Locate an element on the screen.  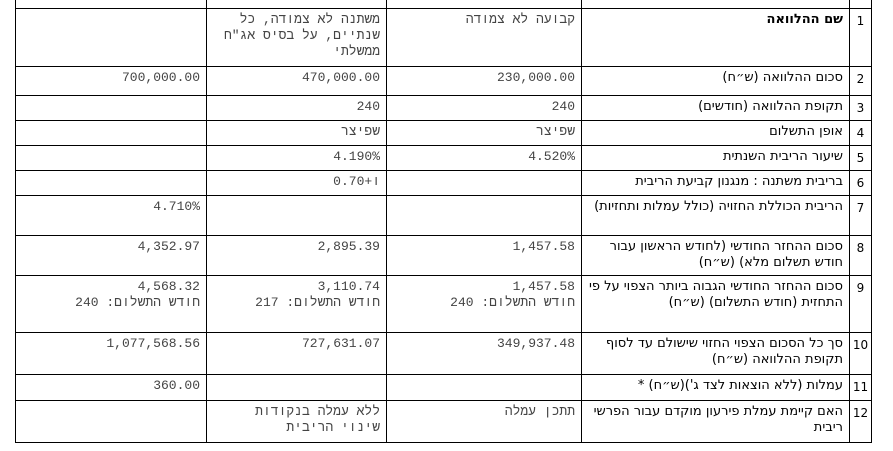
row-number: 8 is located at coordinates (860, 255).